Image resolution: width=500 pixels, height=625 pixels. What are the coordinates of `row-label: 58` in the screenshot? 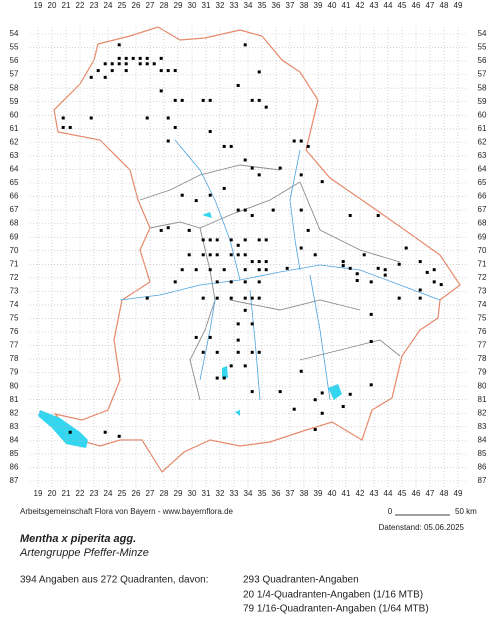 It's located at (14, 87).